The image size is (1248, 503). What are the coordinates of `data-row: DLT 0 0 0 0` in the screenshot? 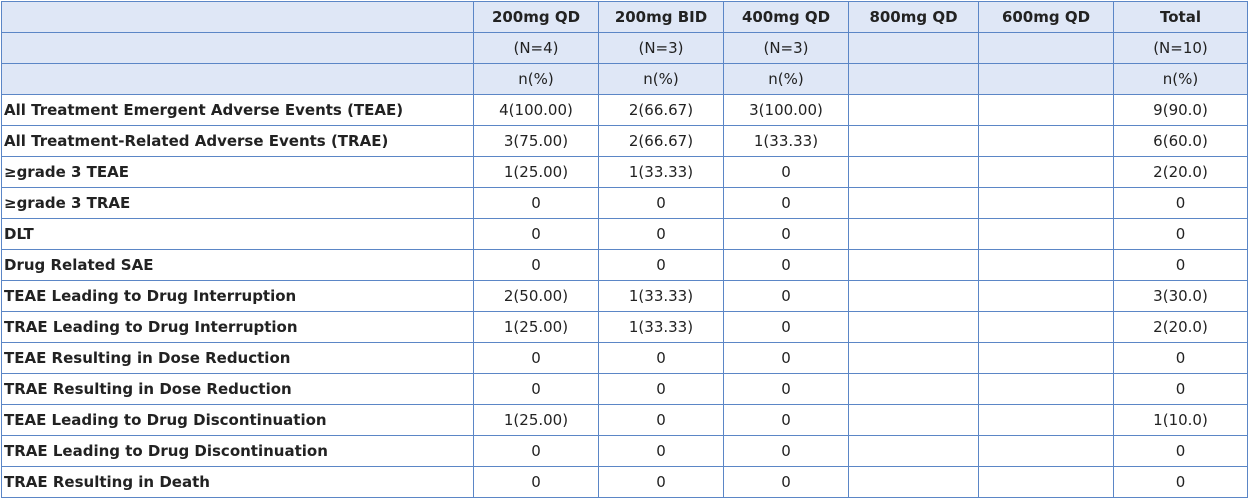 It's located at (624, 234).